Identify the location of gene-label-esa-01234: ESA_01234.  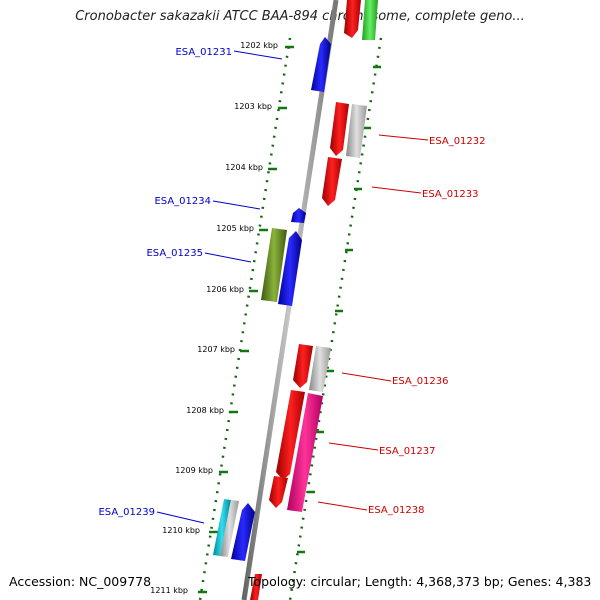
(182, 201).